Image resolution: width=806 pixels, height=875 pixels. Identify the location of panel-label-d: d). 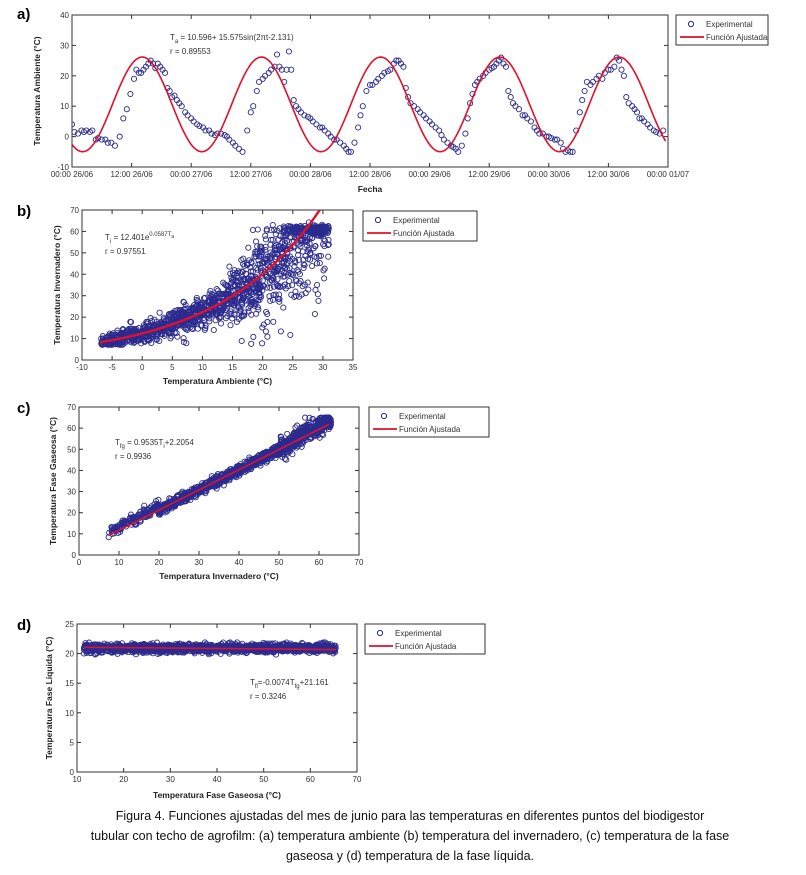
(24, 625).